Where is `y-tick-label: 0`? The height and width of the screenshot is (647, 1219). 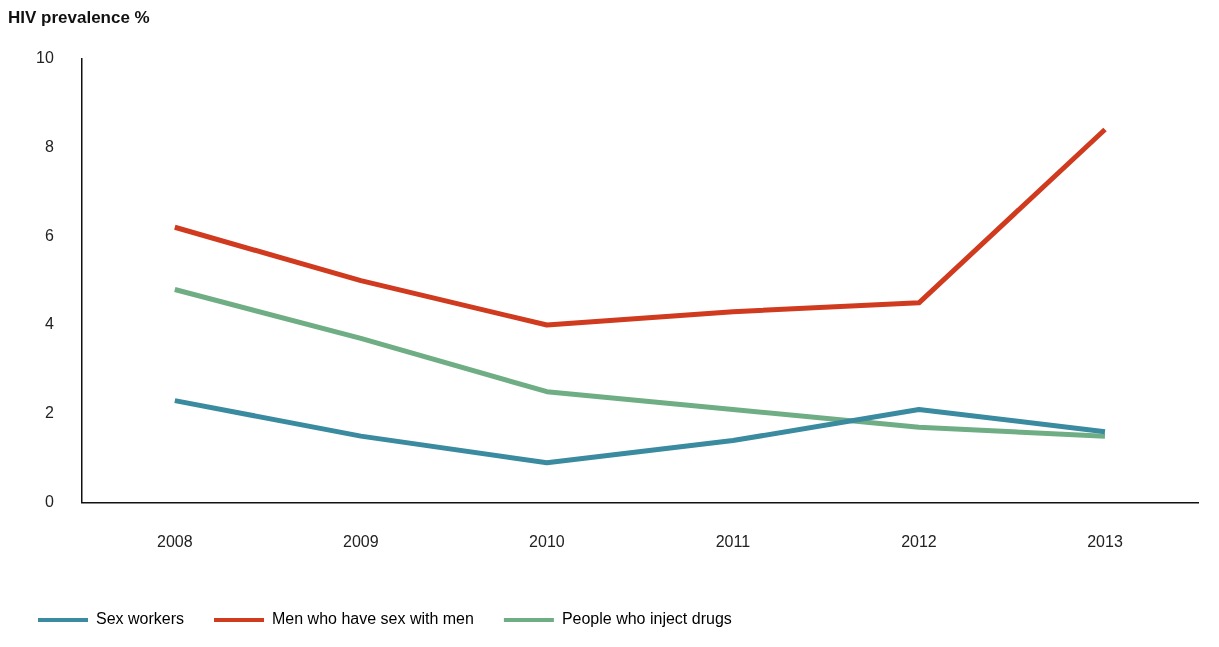 y-tick-label: 0 is located at coordinates (49, 502).